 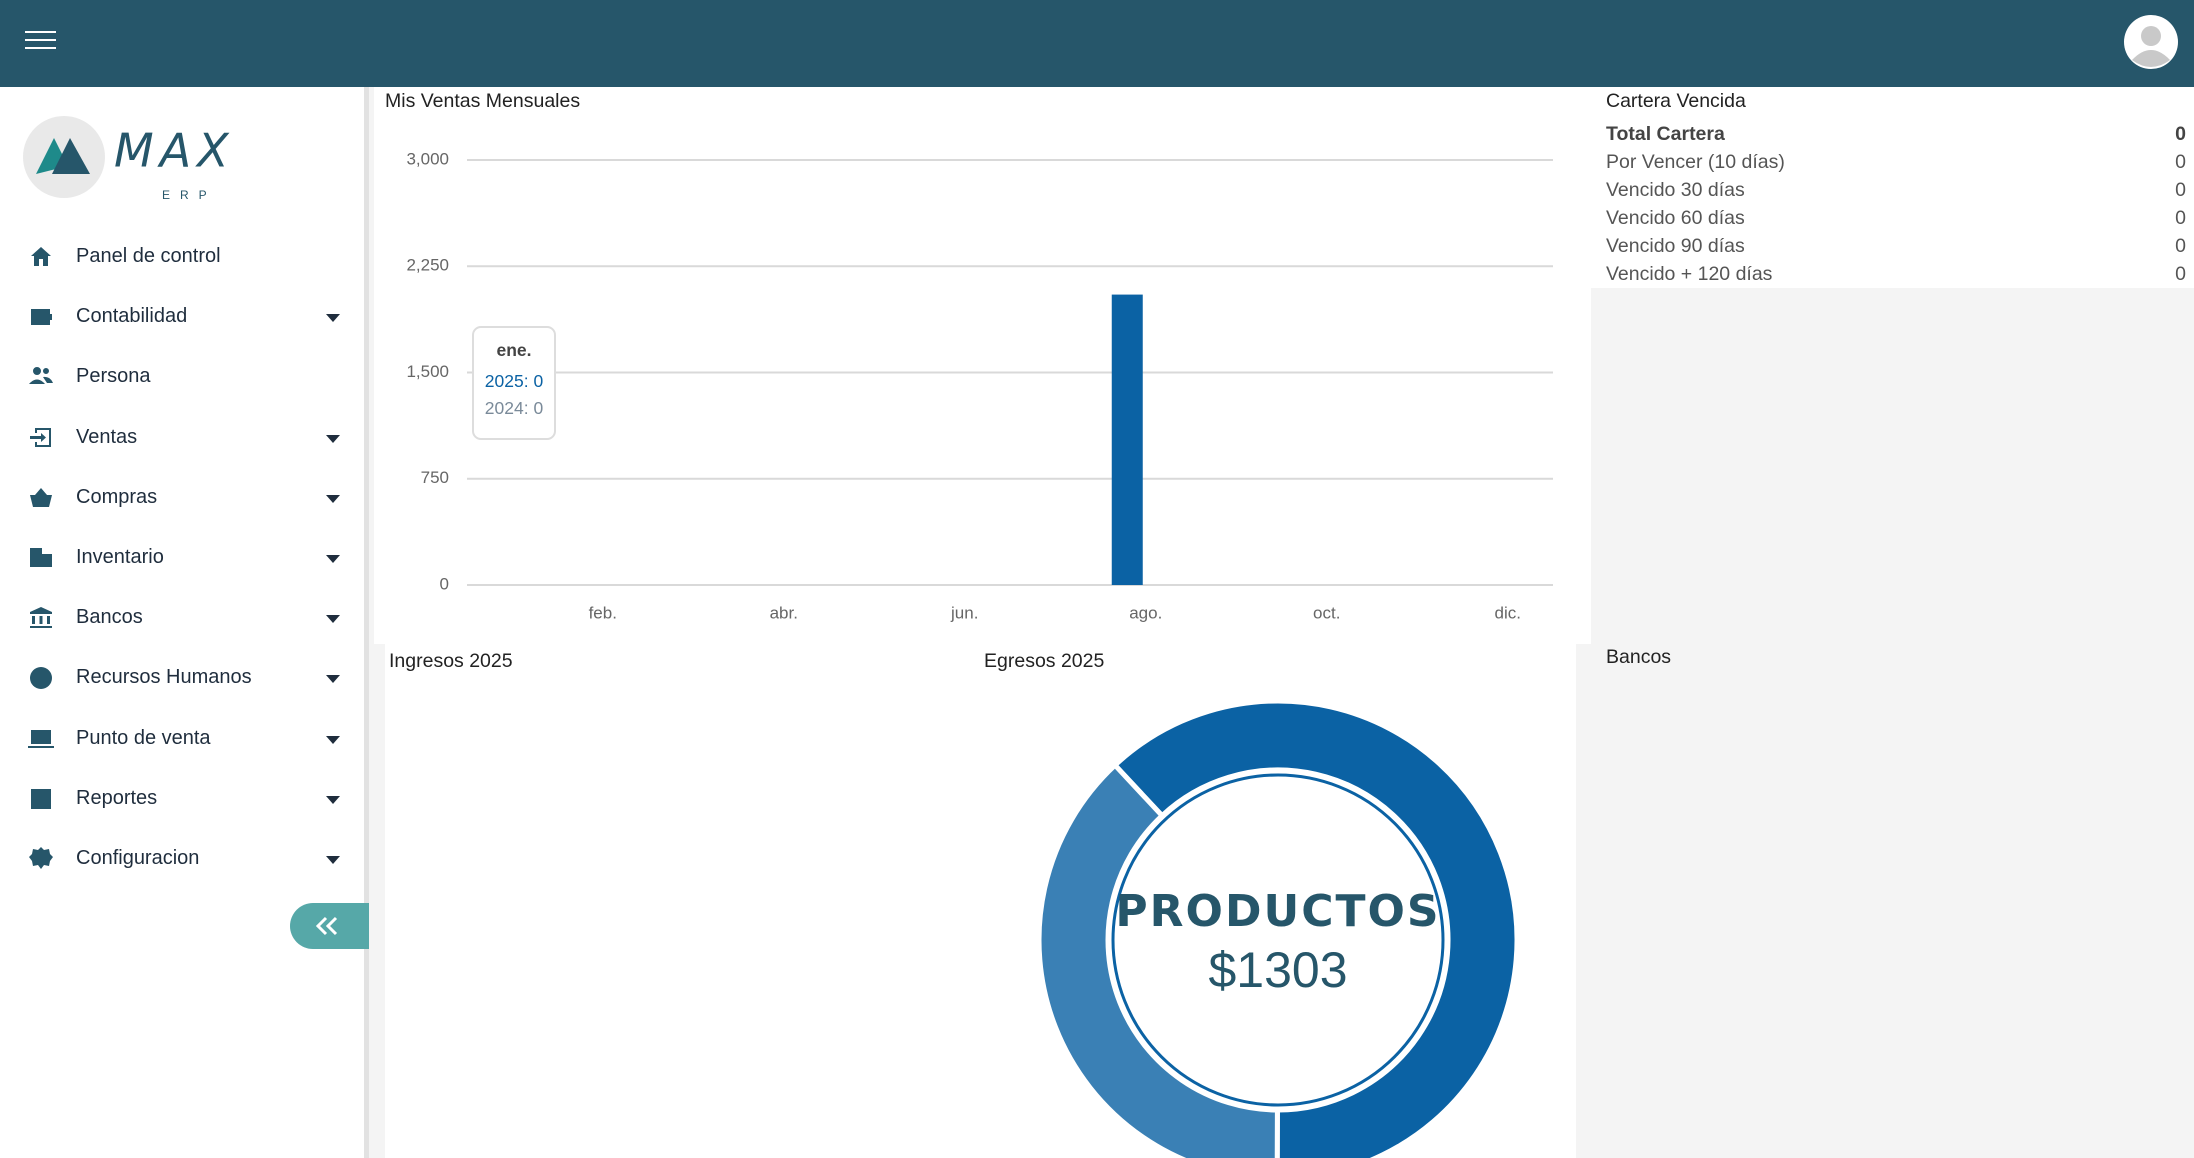 What do you see at coordinates (182, 558) in the screenshot?
I see `nav-item: Inventario` at bounding box center [182, 558].